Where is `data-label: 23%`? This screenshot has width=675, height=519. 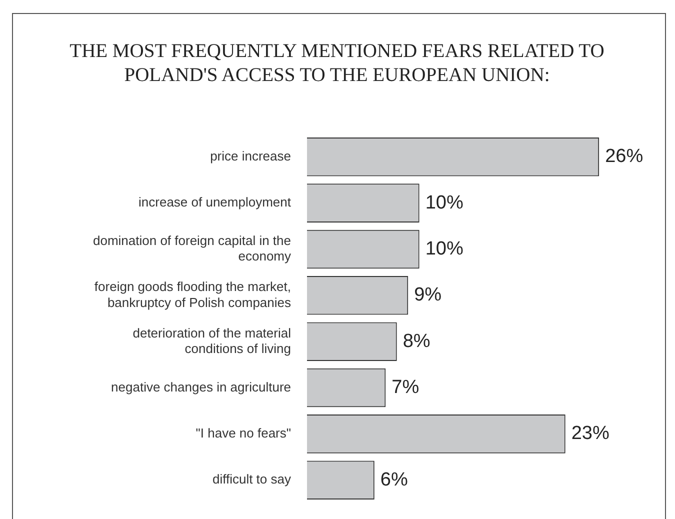
data-label: 23% is located at coordinates (590, 433).